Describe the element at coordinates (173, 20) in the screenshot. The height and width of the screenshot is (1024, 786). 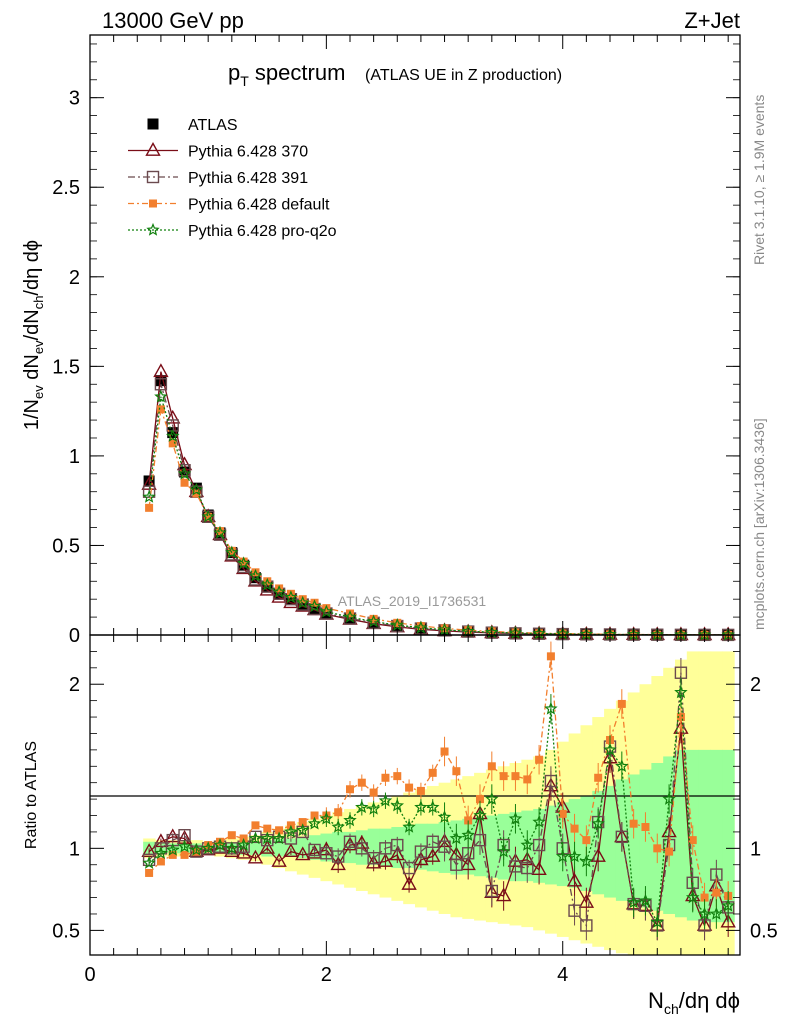
I see `header-left: 13000 GeV pp` at that location.